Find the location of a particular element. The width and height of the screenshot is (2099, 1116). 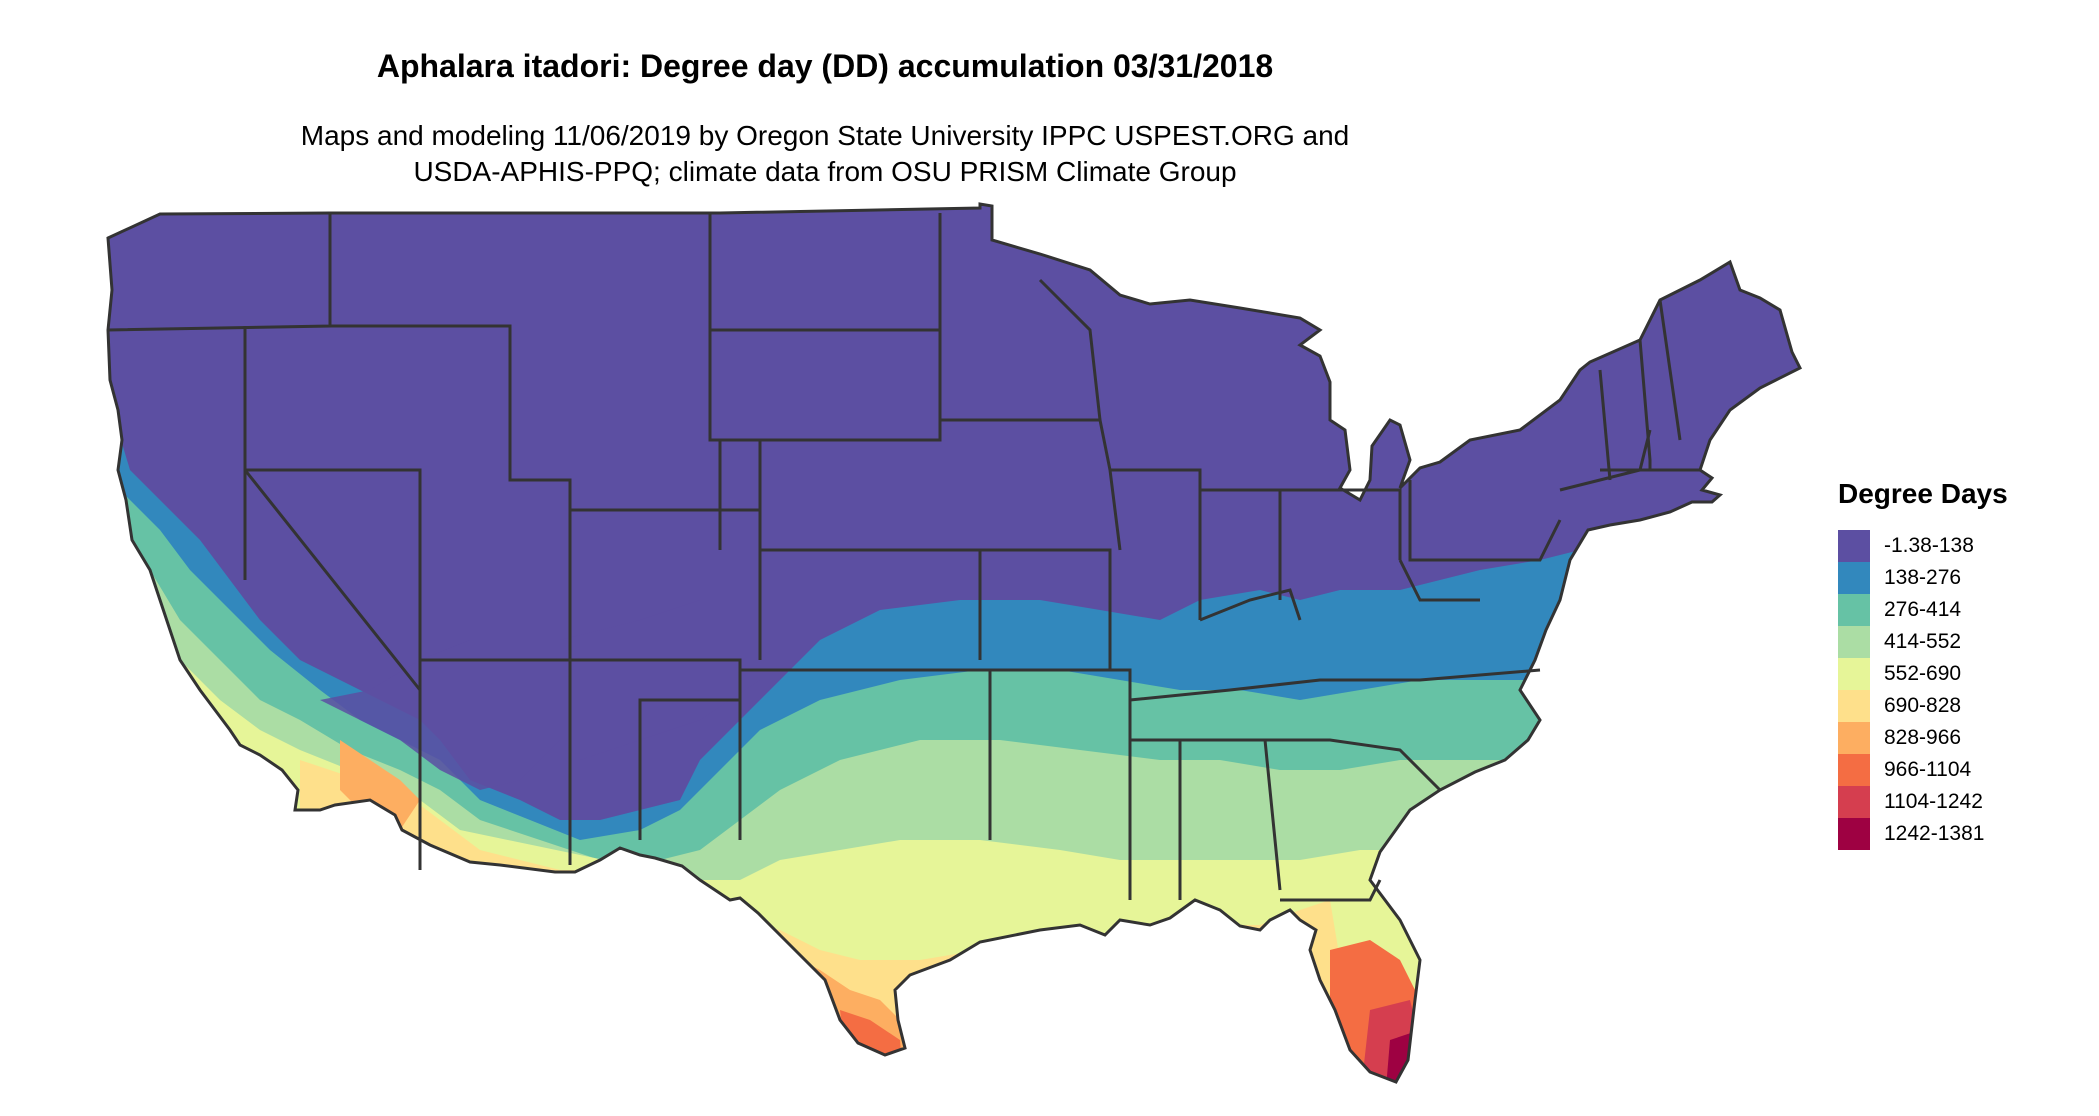

legend-title: Degree Days is located at coordinates (1923, 493).